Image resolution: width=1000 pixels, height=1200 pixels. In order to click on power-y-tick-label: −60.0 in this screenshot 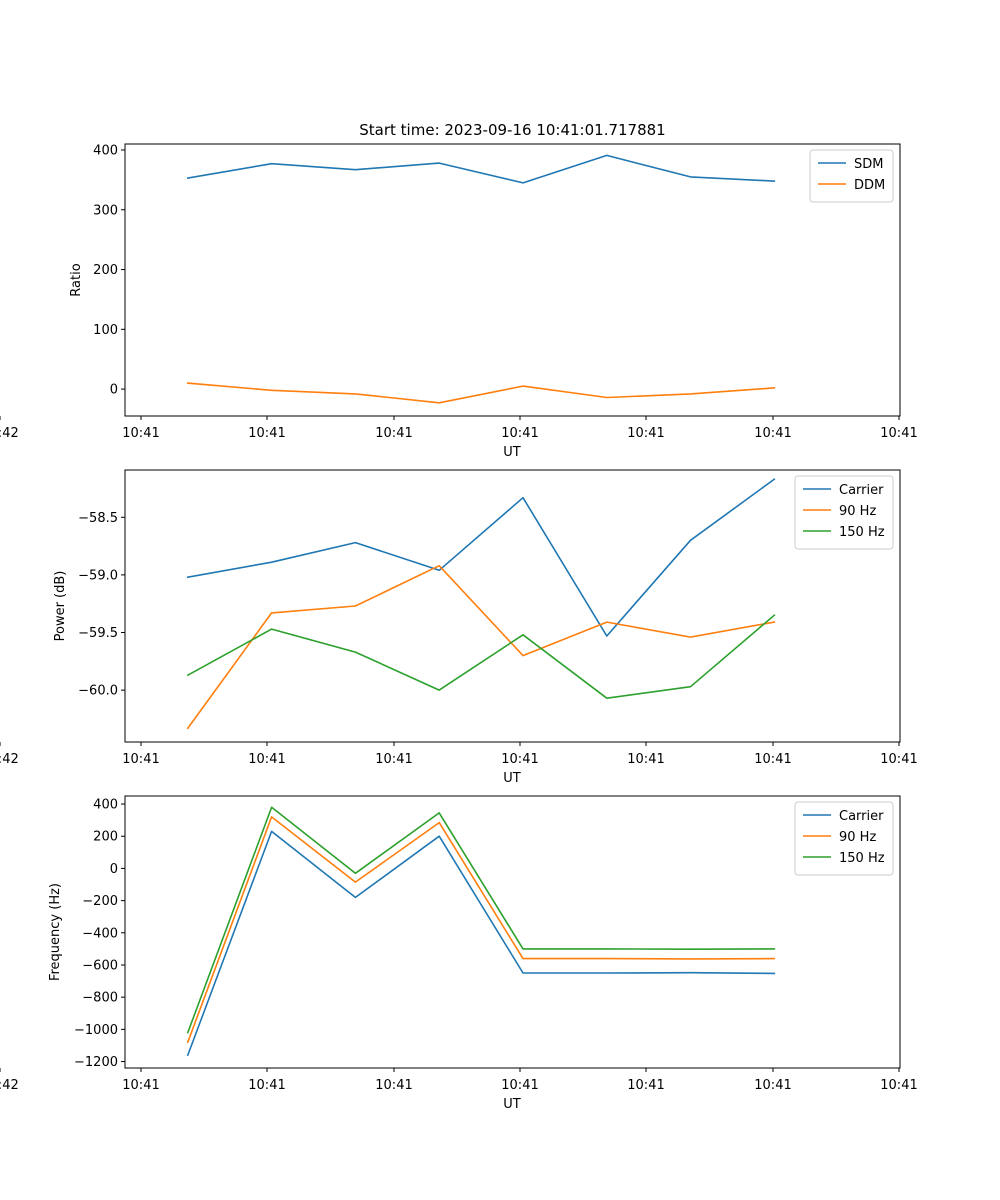, I will do `click(98, 691)`.